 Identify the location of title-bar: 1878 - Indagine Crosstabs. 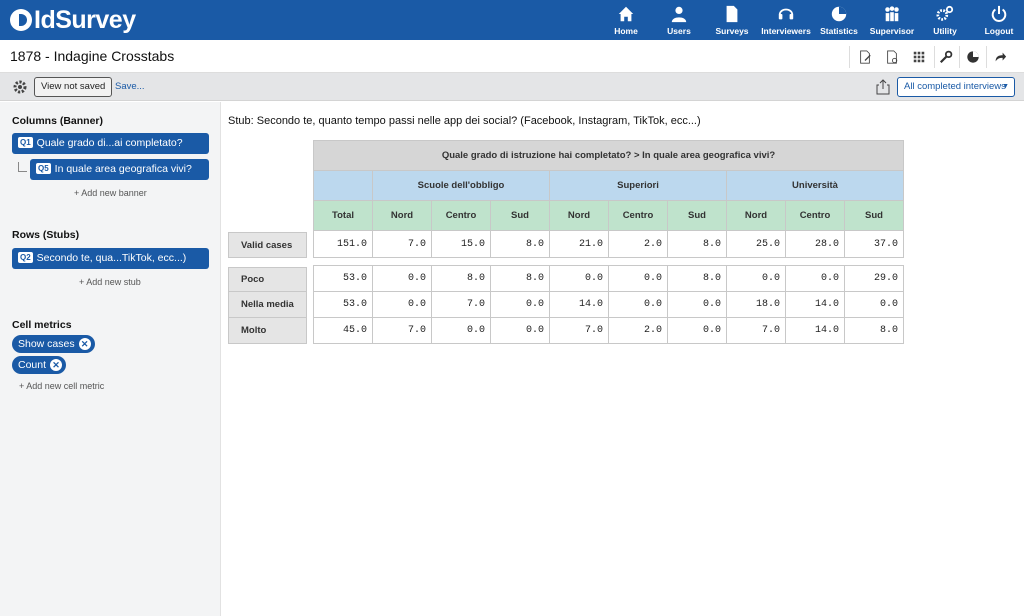
(512, 56).